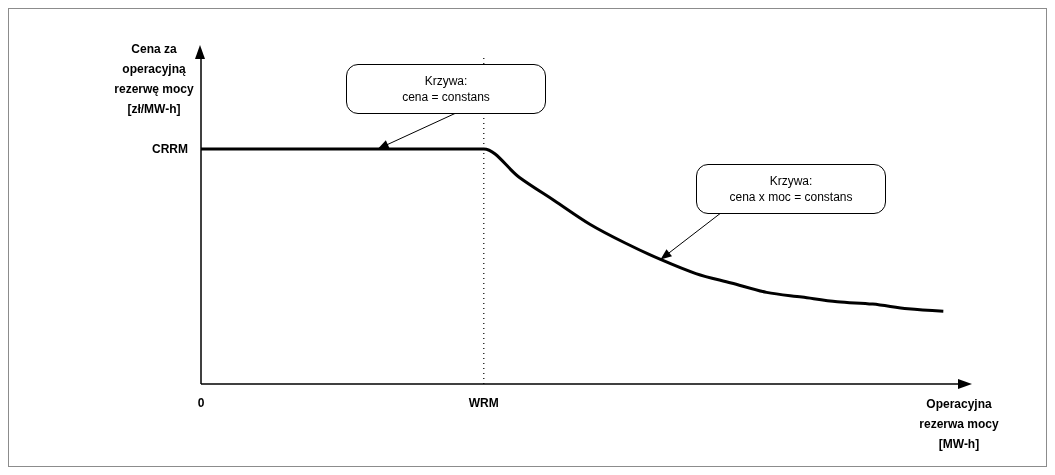  Describe the element at coordinates (201, 402) in the screenshot. I see `x-tick-label: 0` at that location.